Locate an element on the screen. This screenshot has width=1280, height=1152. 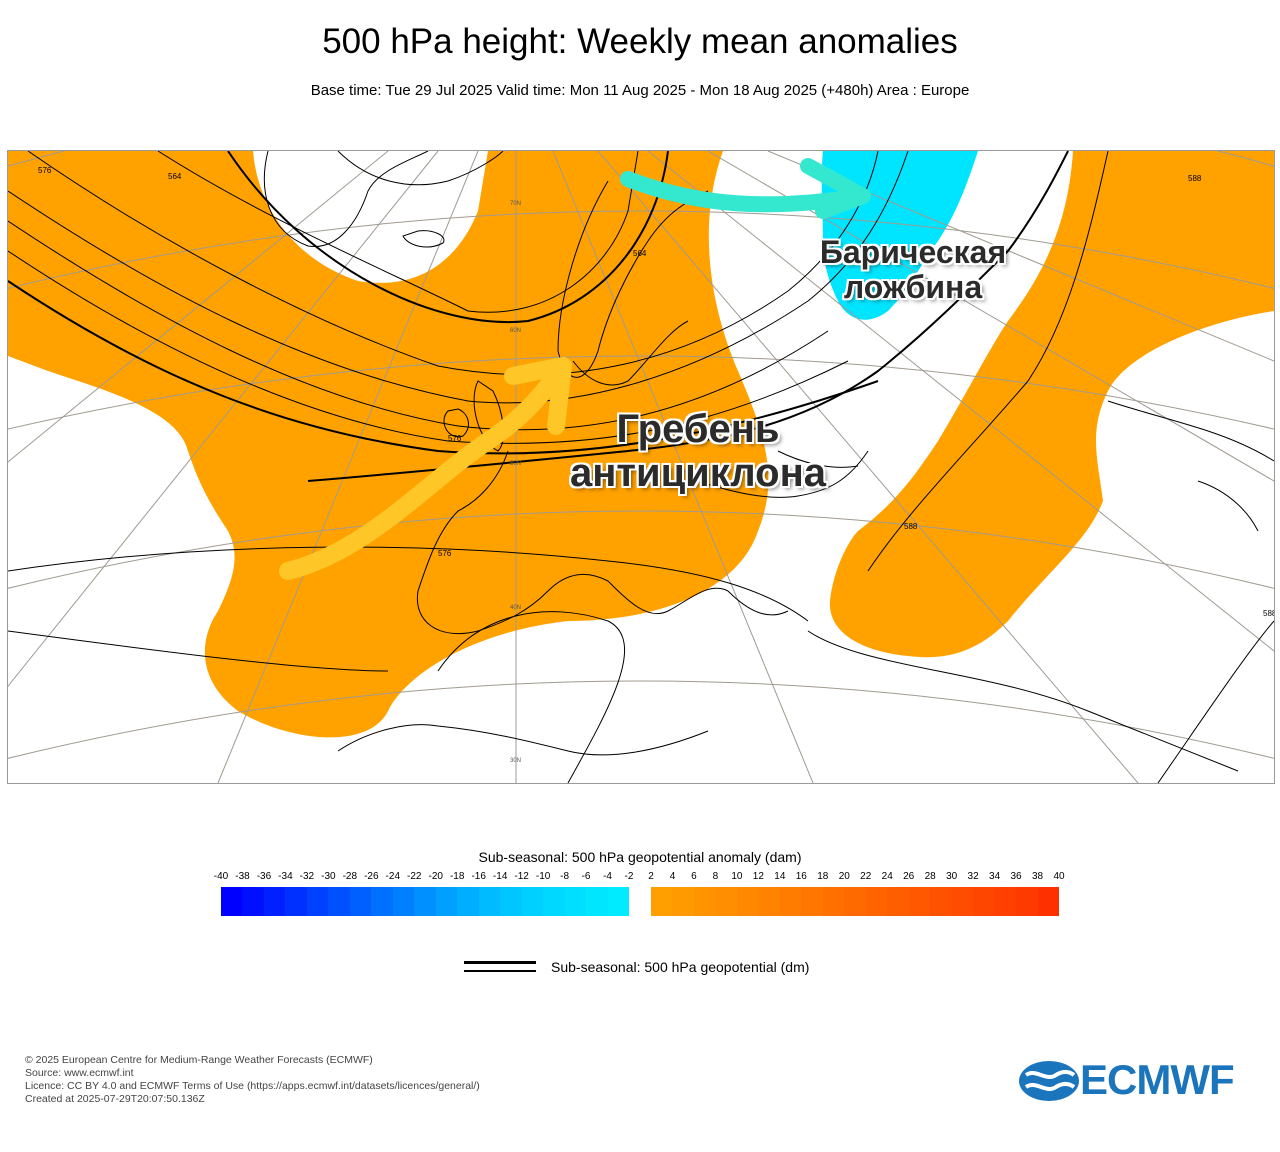
colorbar-tick-label: -4 is located at coordinates (607, 876).